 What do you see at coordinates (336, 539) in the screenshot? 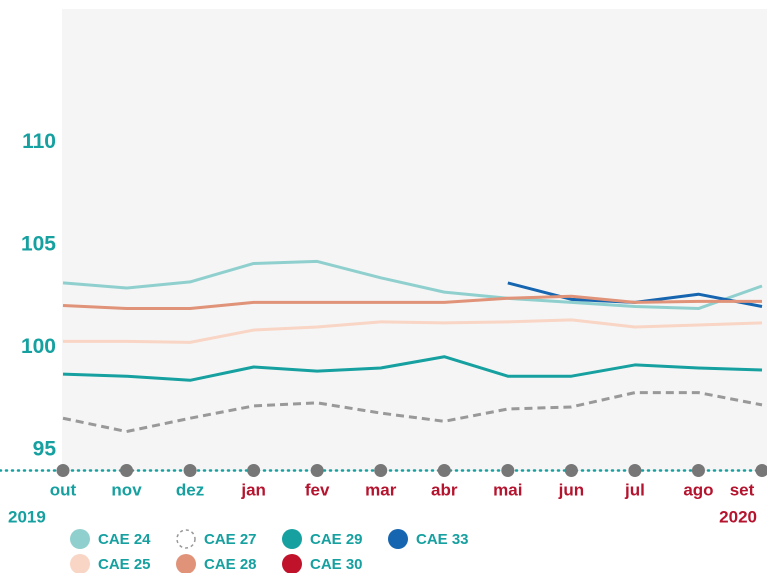
I see `legend-label: CAE 29` at bounding box center [336, 539].